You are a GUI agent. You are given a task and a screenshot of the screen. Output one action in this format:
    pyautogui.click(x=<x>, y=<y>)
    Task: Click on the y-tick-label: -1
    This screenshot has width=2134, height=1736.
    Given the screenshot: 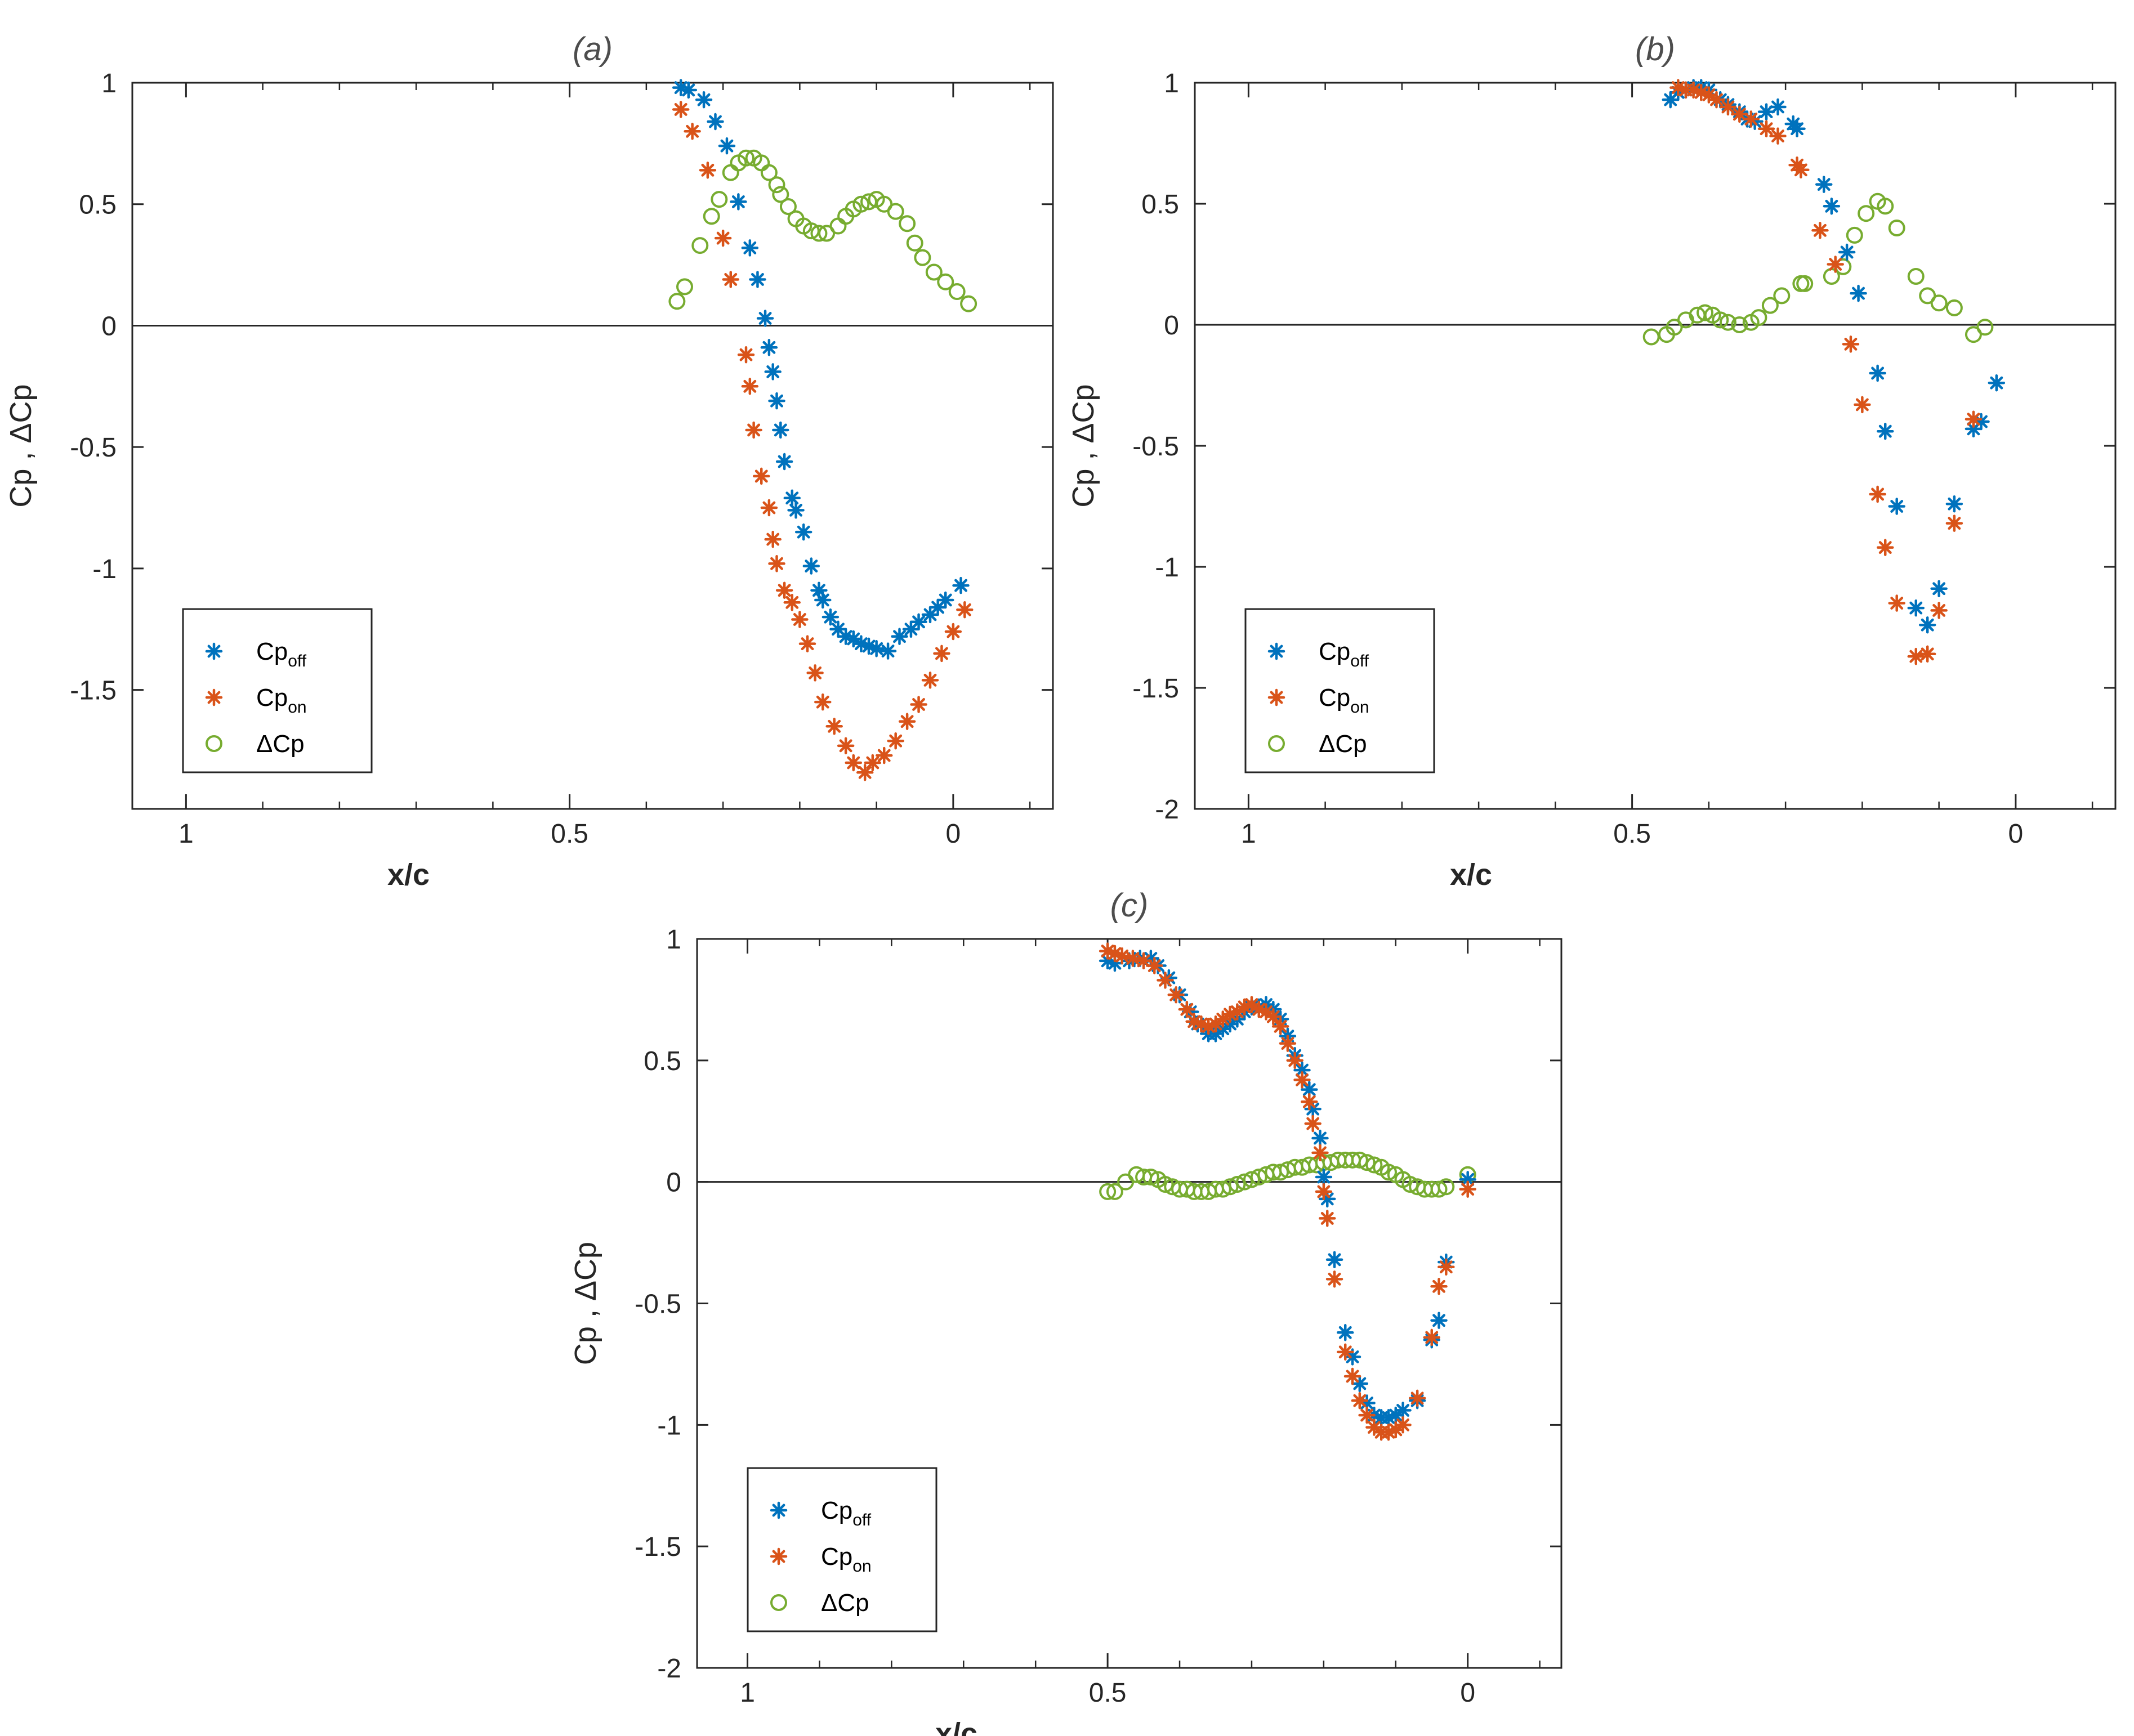 What is the action you would take?
    pyautogui.click(x=1167, y=568)
    